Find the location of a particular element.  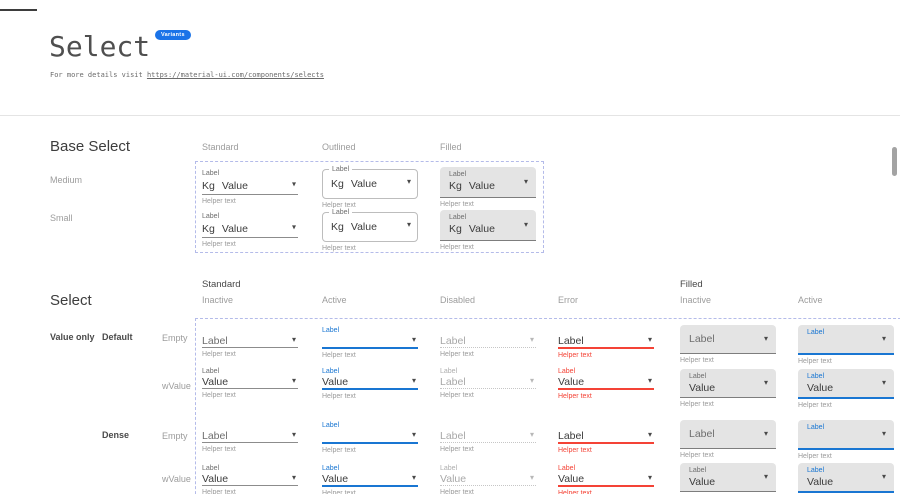

select-standard-default-empty-disabled: Label ▾ Helper text is located at coordinates (488, 342).